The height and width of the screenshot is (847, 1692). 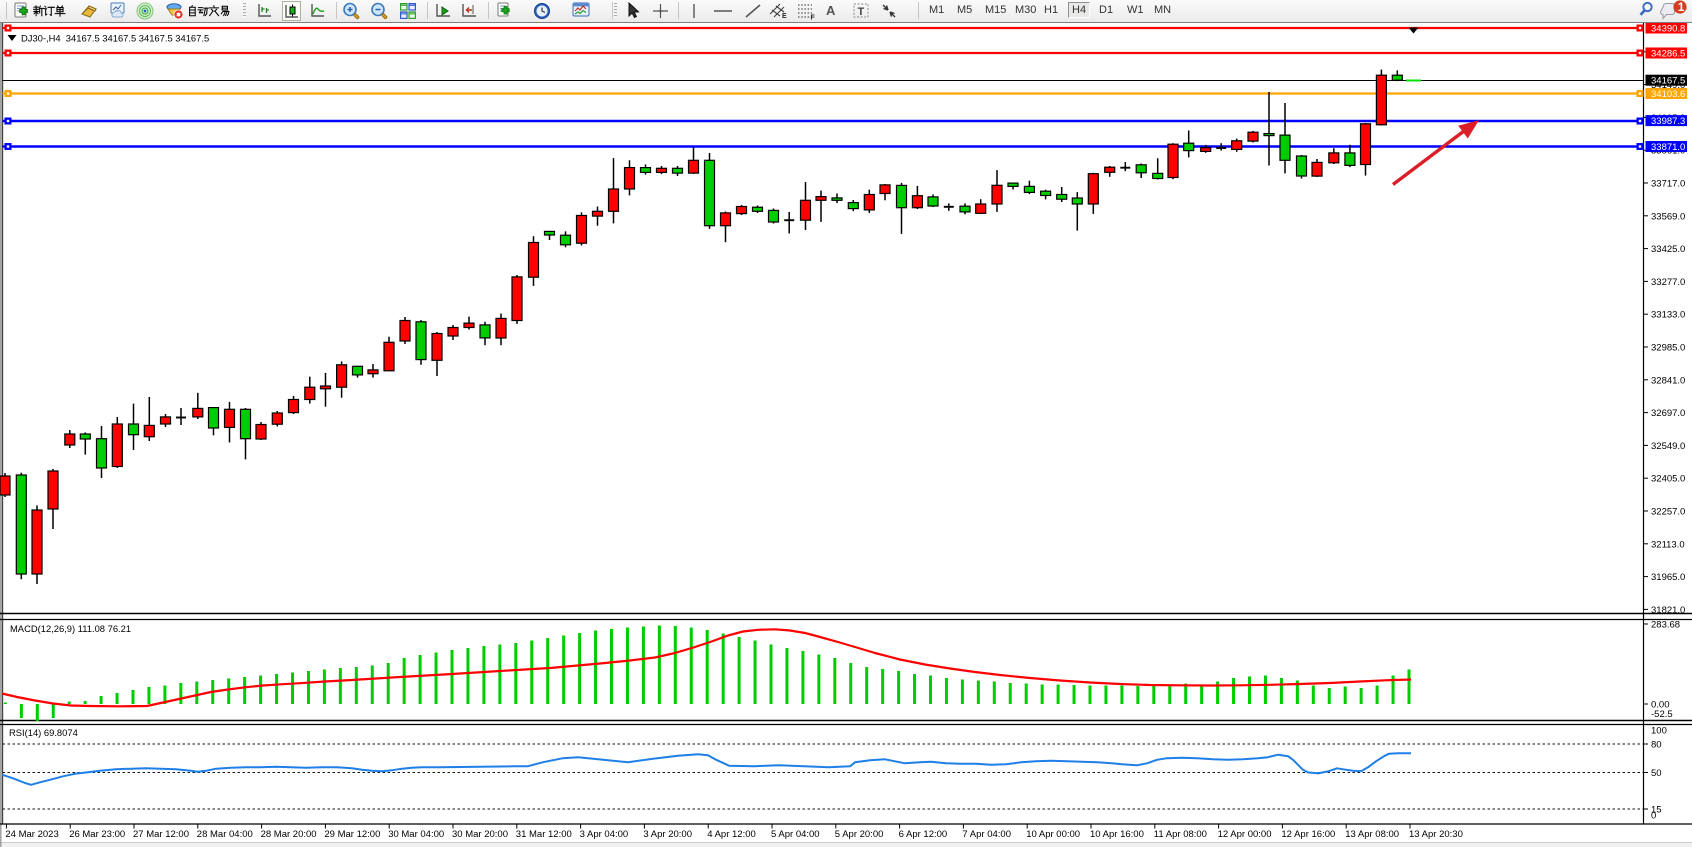 I want to click on svg-text: RSI(14) 69.8074, so click(x=43, y=732).